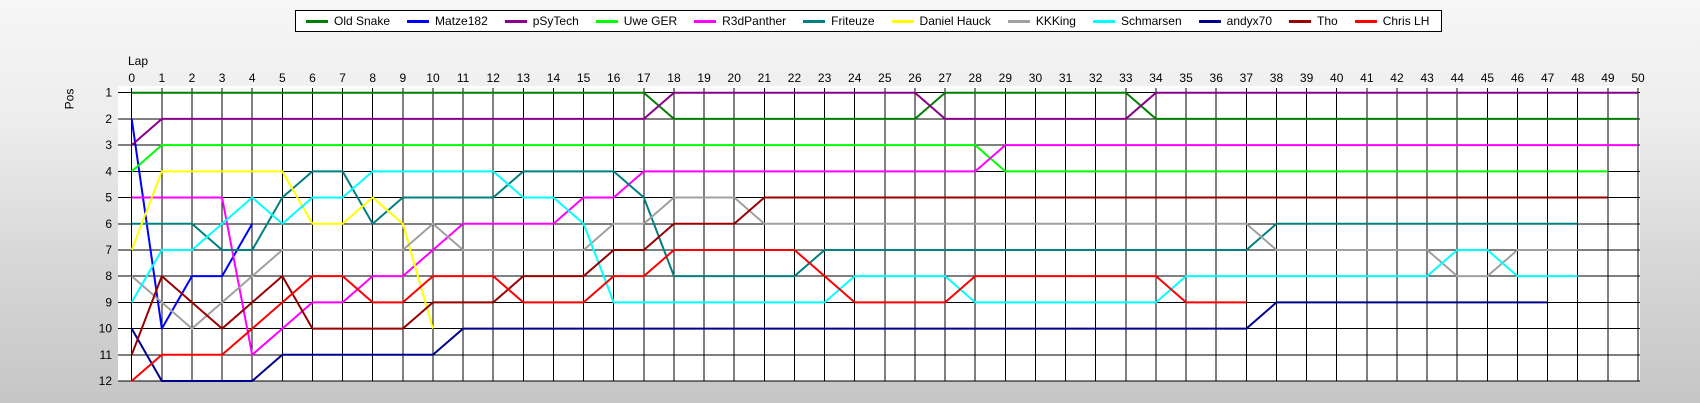  Describe the element at coordinates (1006, 78) in the screenshot. I see `lap-tick-label: 29` at that location.